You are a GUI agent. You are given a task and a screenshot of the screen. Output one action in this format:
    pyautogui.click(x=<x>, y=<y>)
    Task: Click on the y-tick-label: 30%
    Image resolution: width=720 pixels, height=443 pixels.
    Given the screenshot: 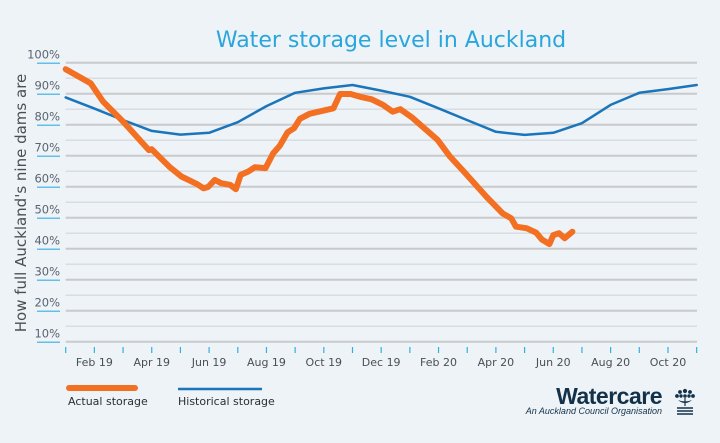 What is the action you would take?
    pyautogui.click(x=47, y=272)
    